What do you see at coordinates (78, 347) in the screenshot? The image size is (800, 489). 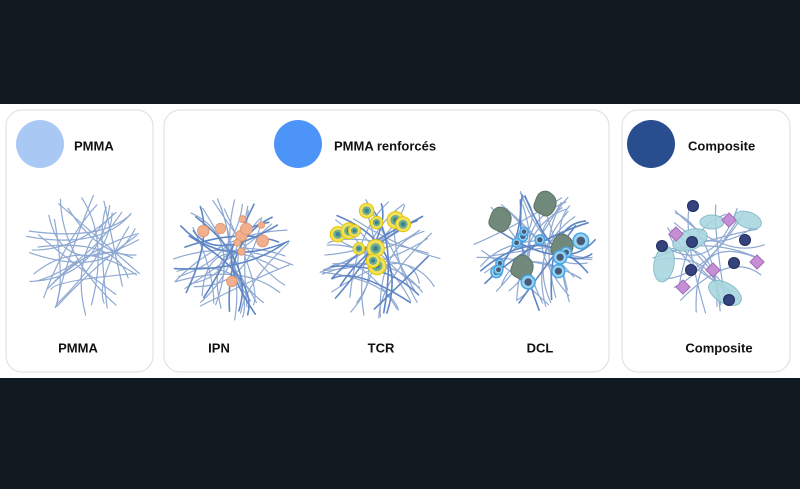 I see `item-label: PMMA` at bounding box center [78, 347].